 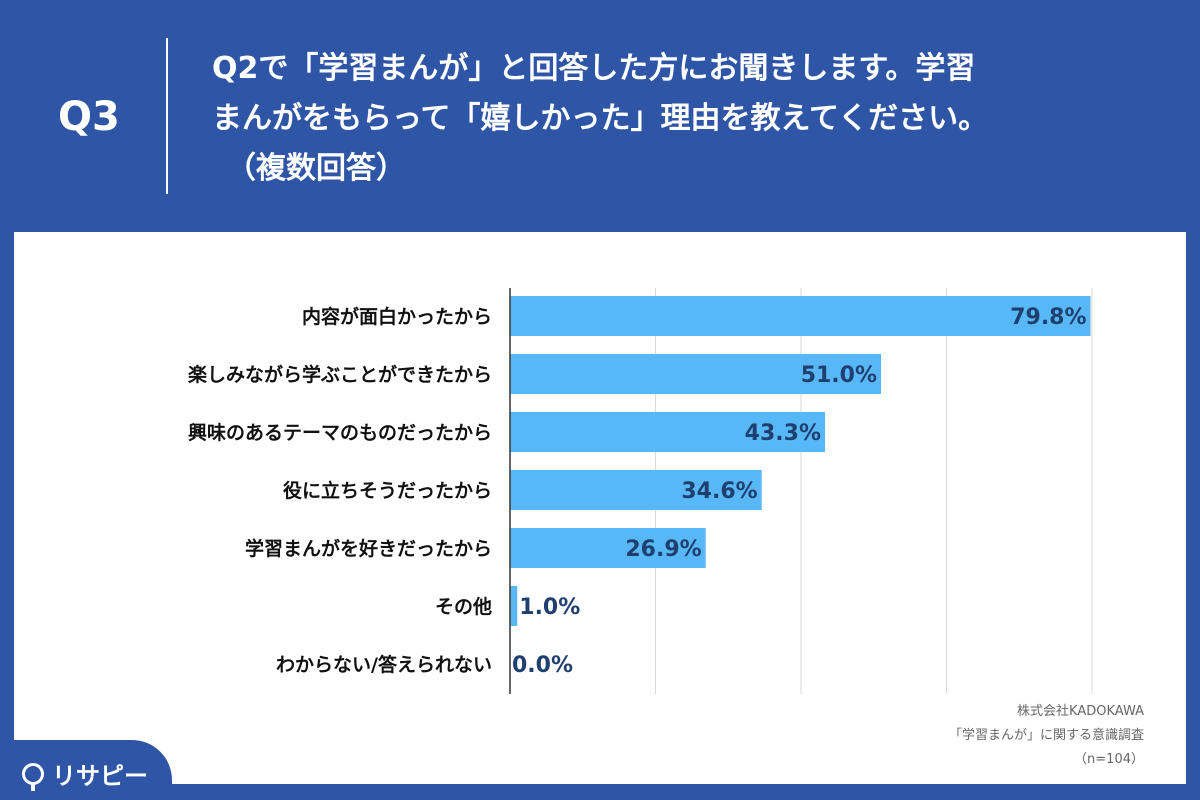 I want to click on source-survey: 「学習まんが」に関する意識調査, so click(x=1046, y=735).